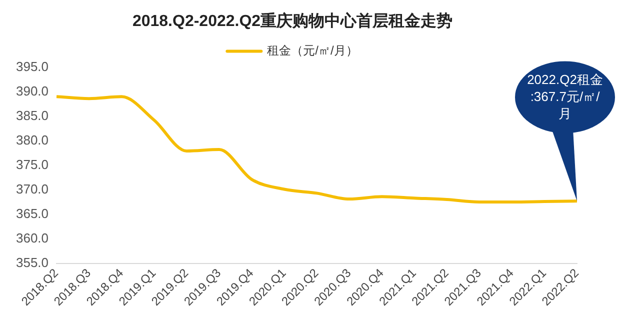 The height and width of the screenshot is (320, 625). Describe the element at coordinates (32, 115) in the screenshot. I see `y-tick-label: 385.0` at that location.